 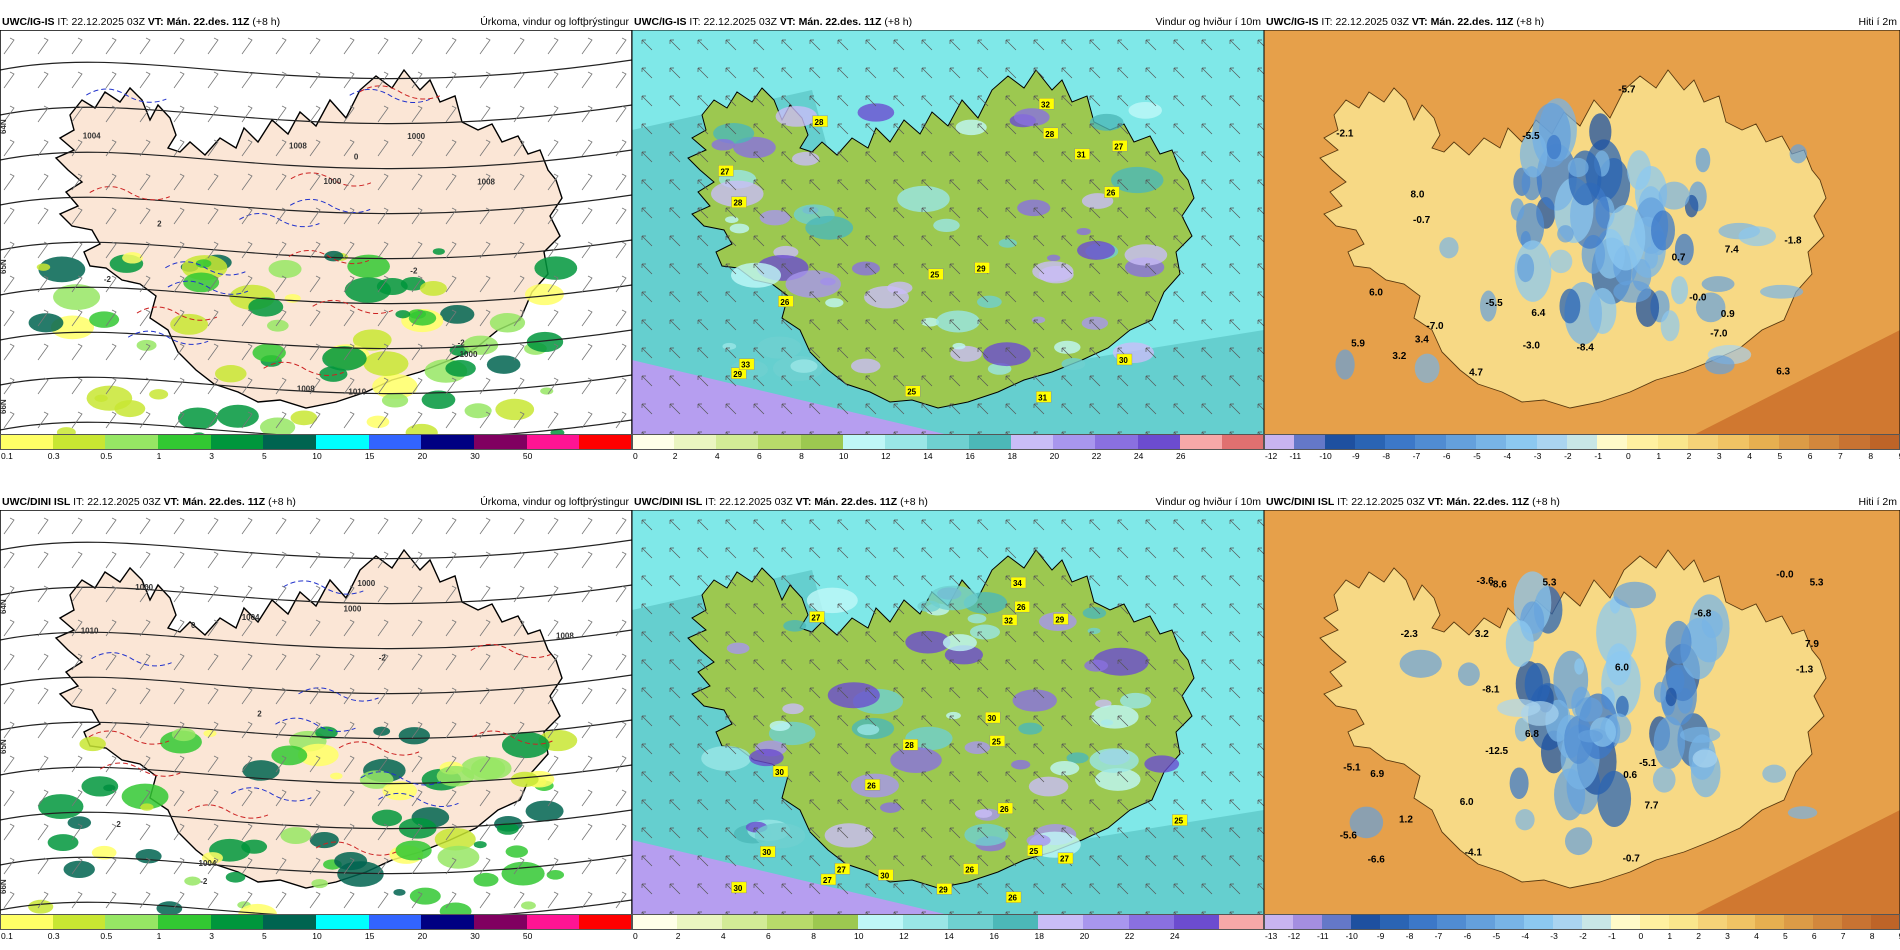 I want to click on colorbar-tick-label: -12, so click(x=1294, y=936).